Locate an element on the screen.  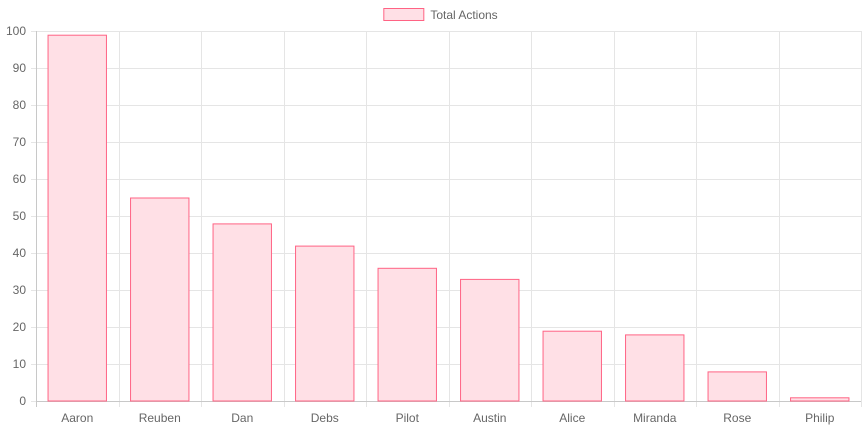
bar-philip is located at coordinates (820, 399).